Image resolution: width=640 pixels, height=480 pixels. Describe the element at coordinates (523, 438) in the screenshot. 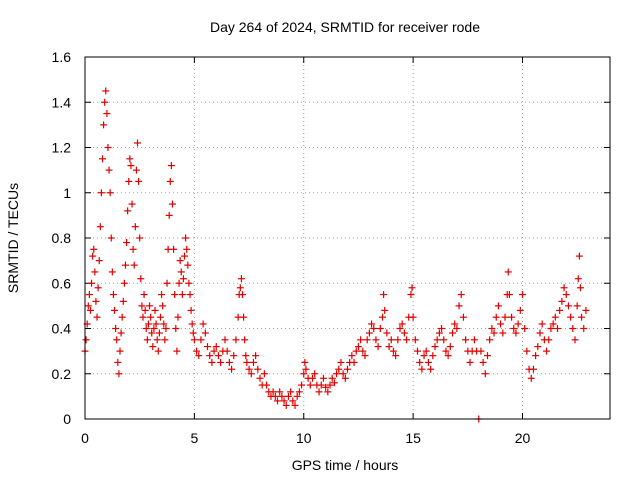

I see `x-tick-label: 20` at that location.